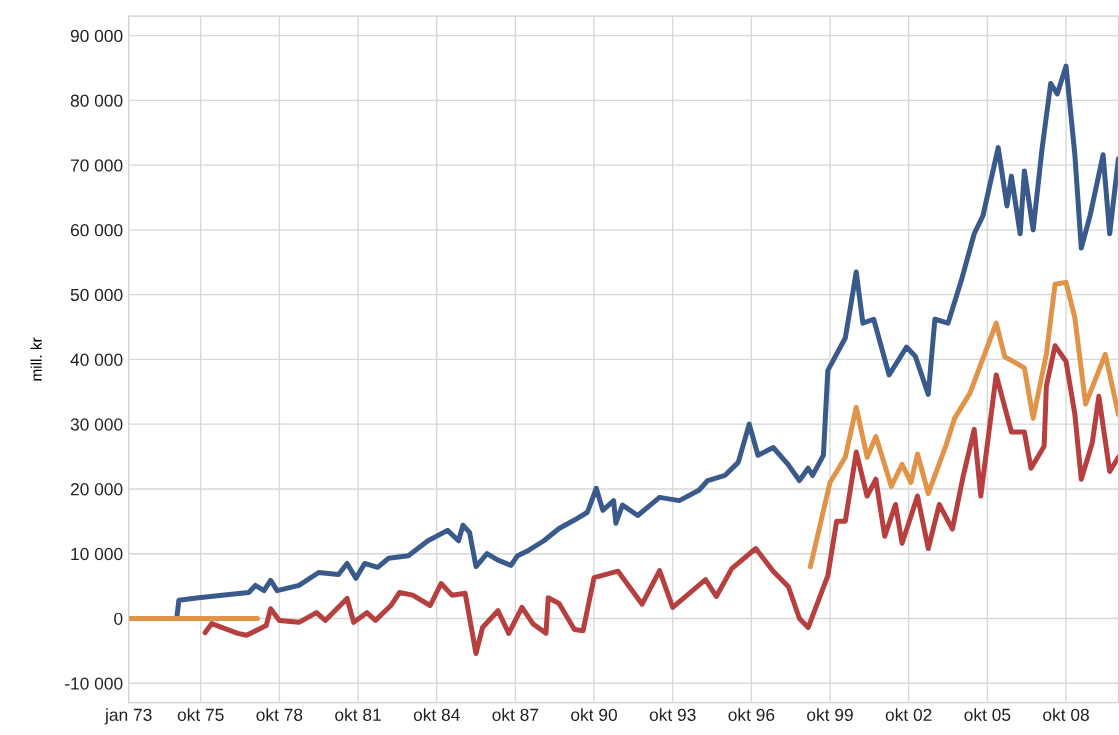  I want to click on y-tick-label: 30 000, so click(96, 424).